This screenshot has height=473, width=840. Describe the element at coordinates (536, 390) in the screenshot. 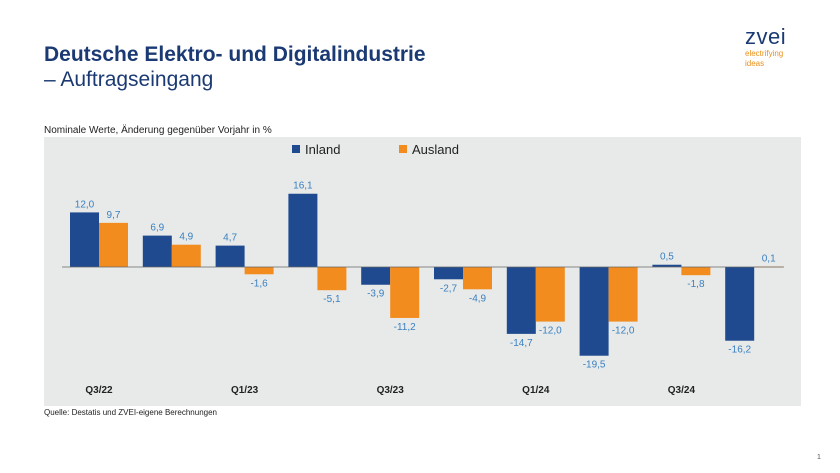

I see `x-tick-label-Q1-24: Q1/24` at that location.